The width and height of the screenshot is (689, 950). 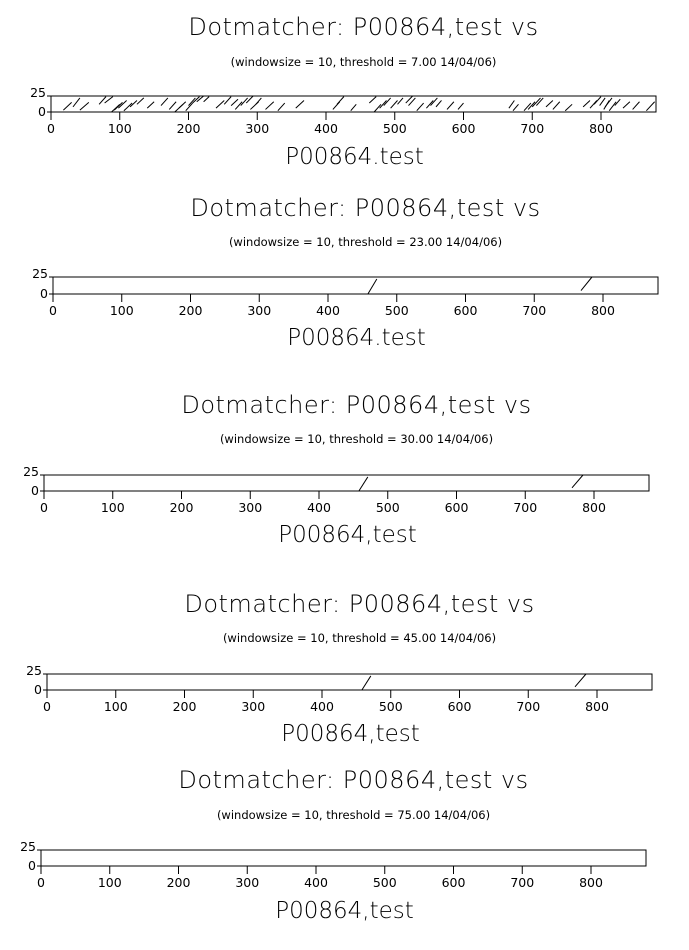 I want to click on x-axis-label: P00864.test, so click(x=356, y=338).